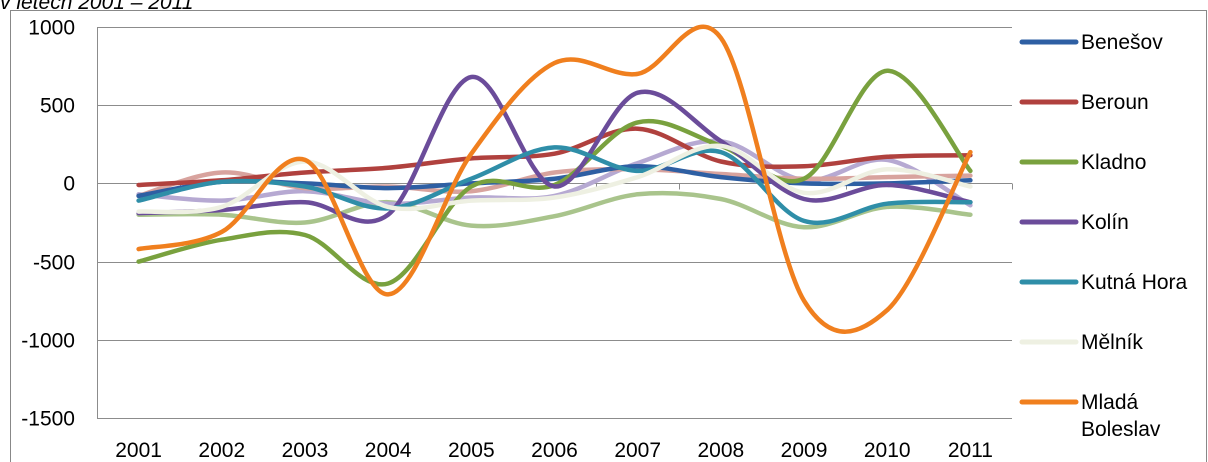  What do you see at coordinates (1134, 282) in the screenshot?
I see `legend-label: Kutná Hora` at bounding box center [1134, 282].